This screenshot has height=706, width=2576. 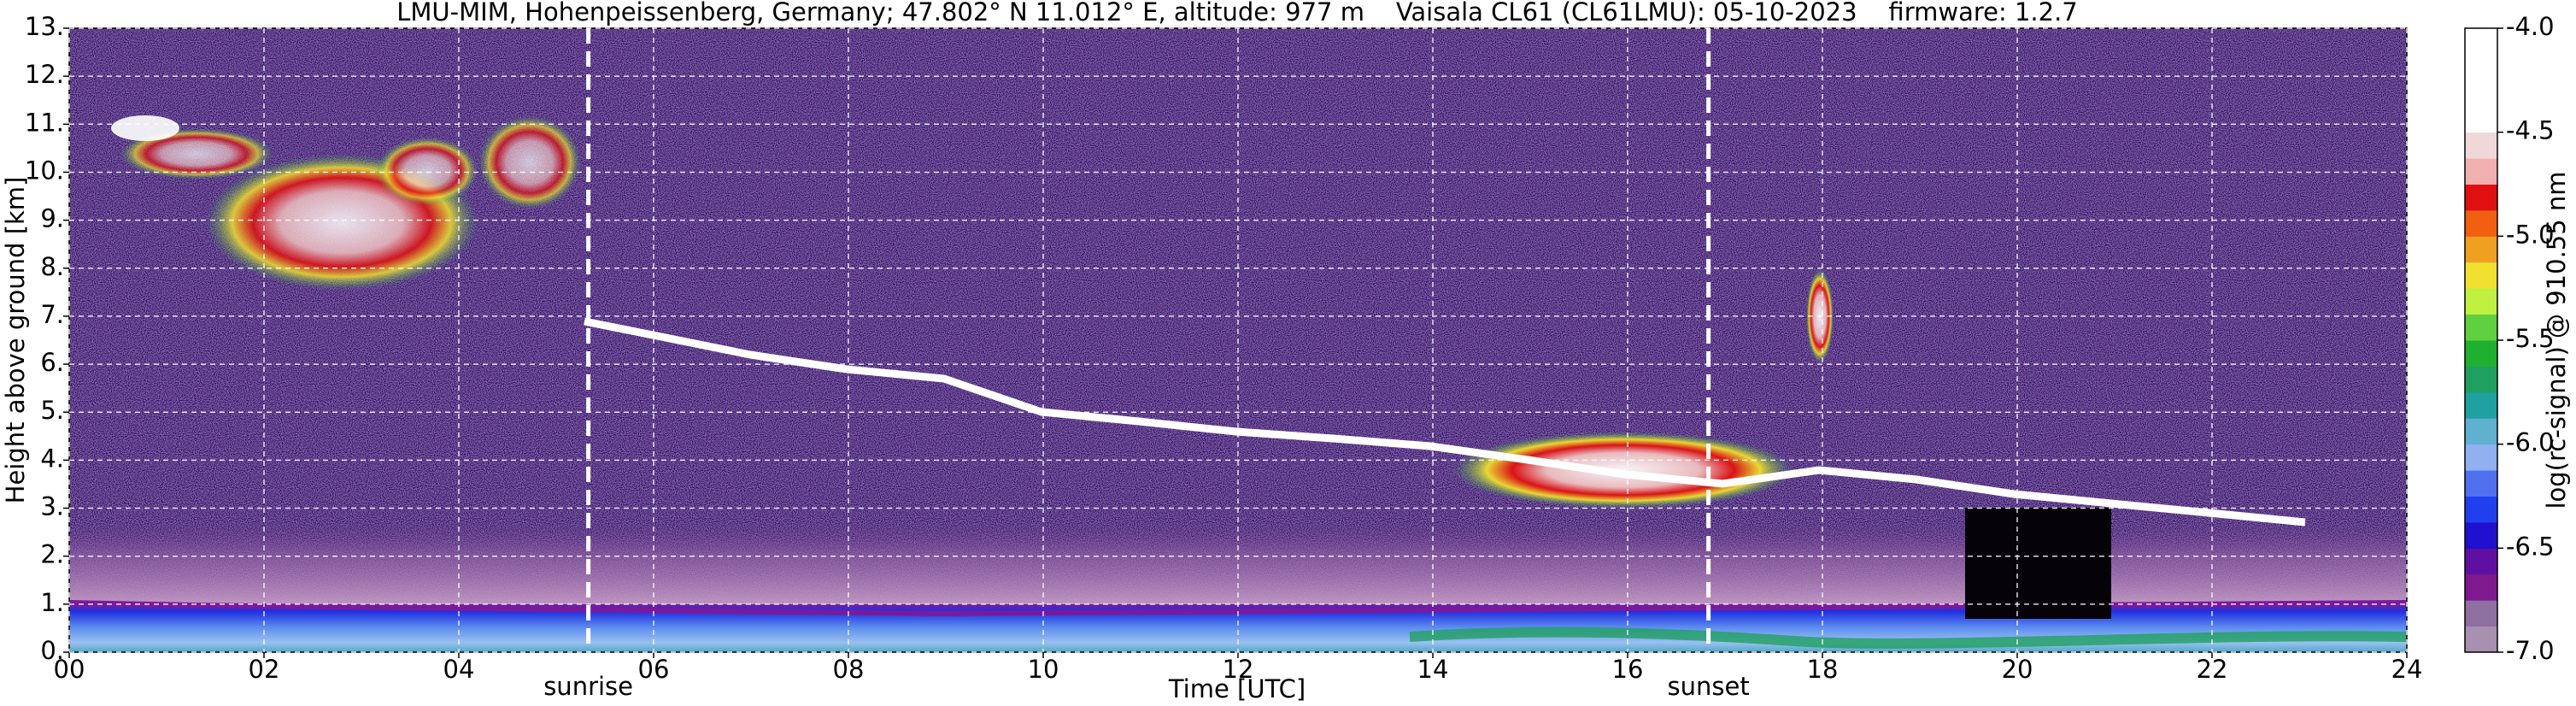 I want to click on x-tick-label: 12, so click(x=1238, y=669).